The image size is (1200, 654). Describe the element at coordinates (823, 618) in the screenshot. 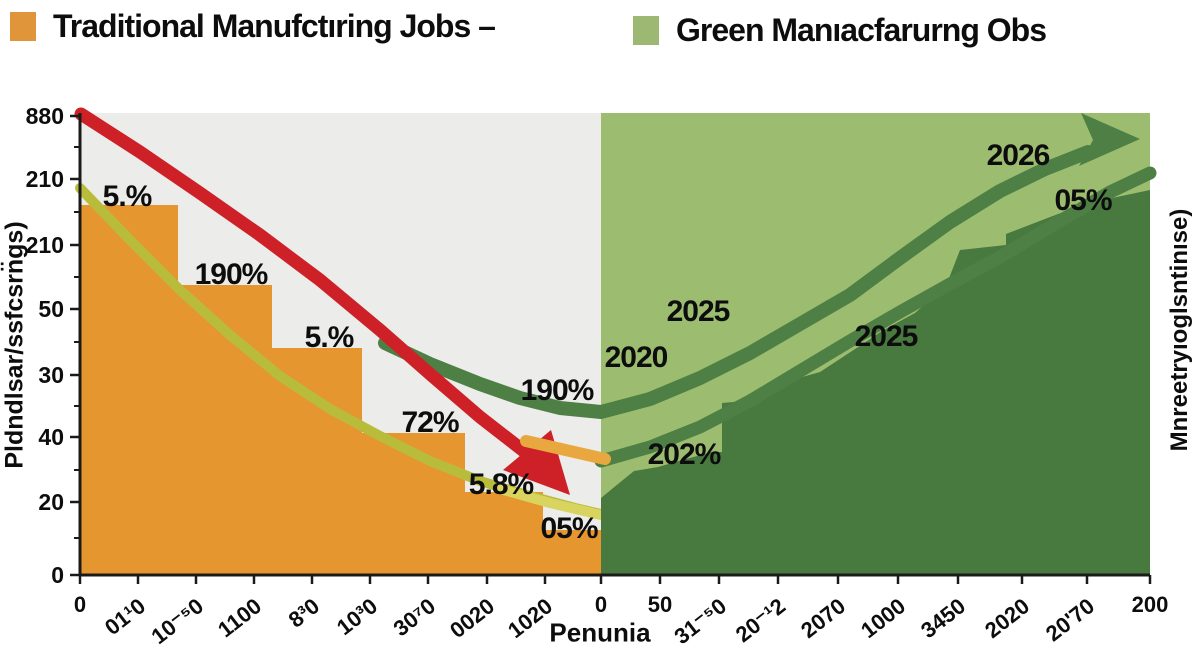

I see `x-tick-label: 2070` at that location.